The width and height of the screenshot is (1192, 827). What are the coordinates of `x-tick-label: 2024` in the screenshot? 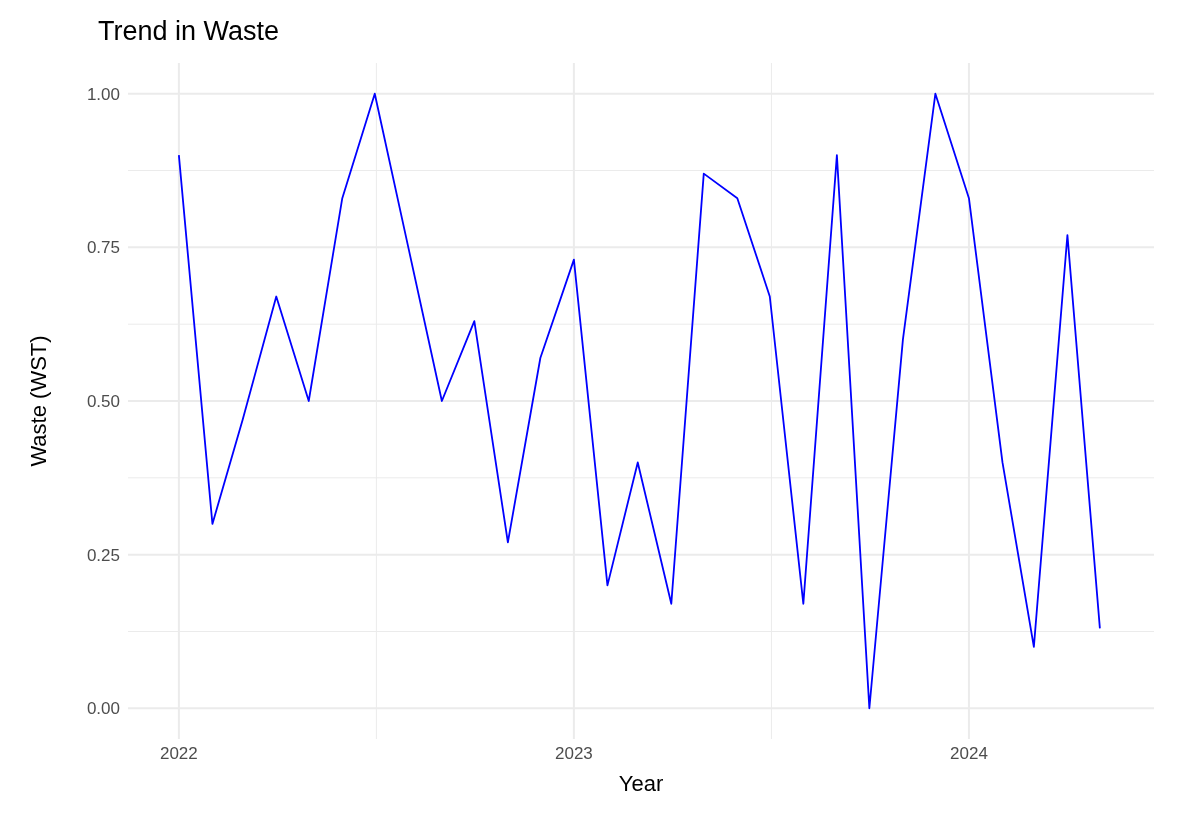 It's located at (969, 754).